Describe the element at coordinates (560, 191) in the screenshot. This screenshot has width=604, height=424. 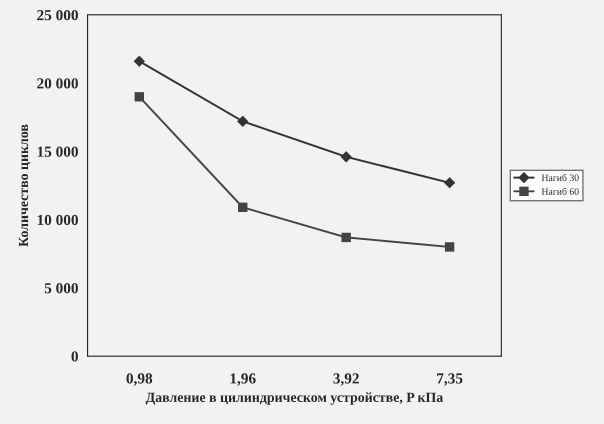
I see `legend-label: Нагиб 60` at that location.